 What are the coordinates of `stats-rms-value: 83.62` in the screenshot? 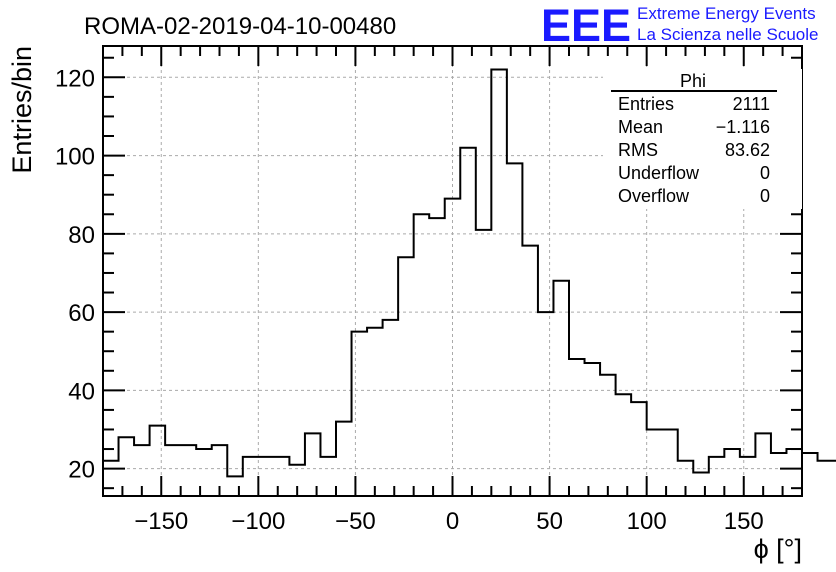 It's located at (747, 150).